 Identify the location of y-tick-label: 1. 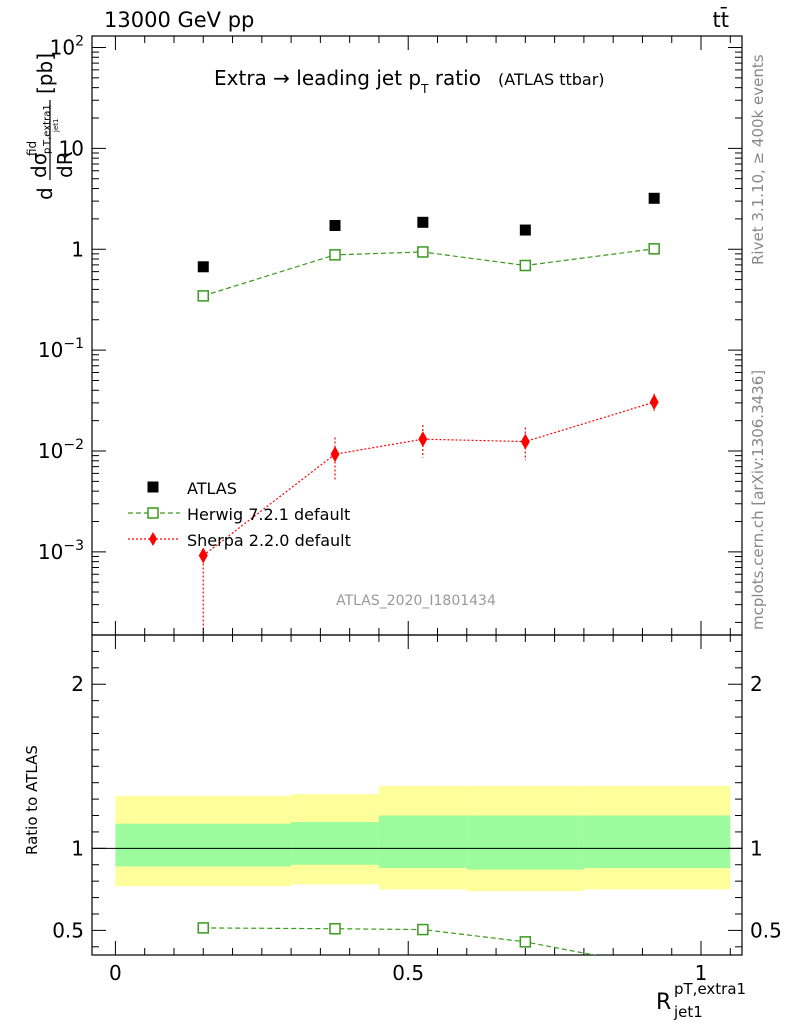
(77, 249).